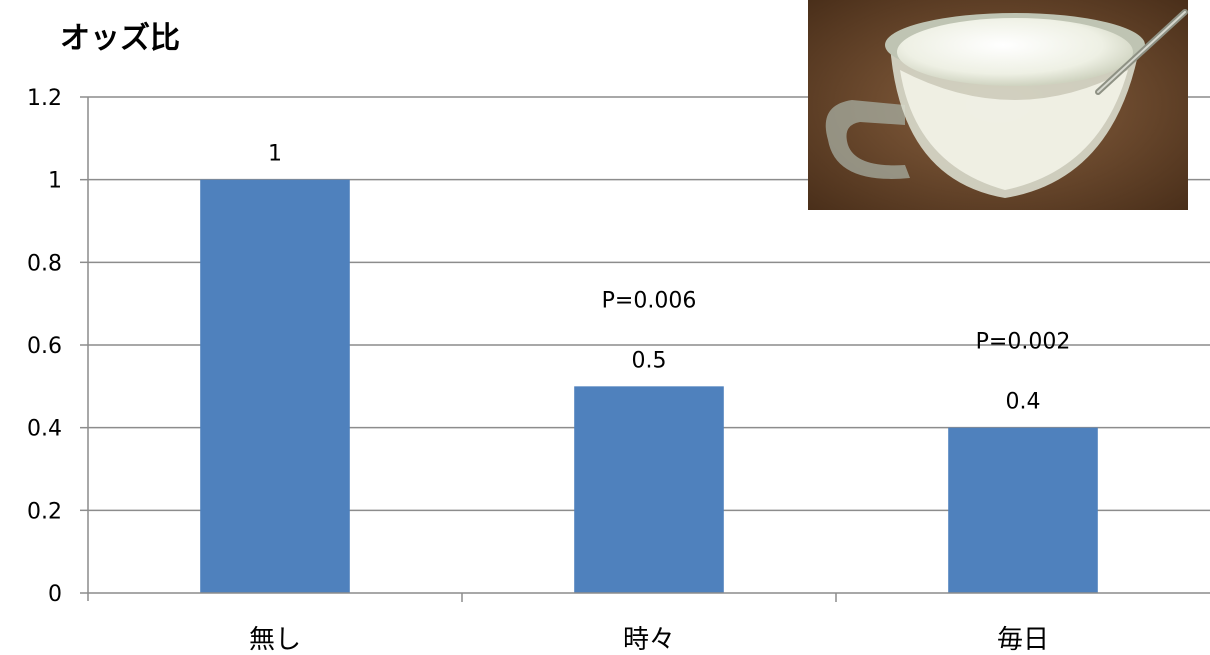 This screenshot has height=655, width=1210. I want to click on y-tick-label: 0.6, so click(44, 346).